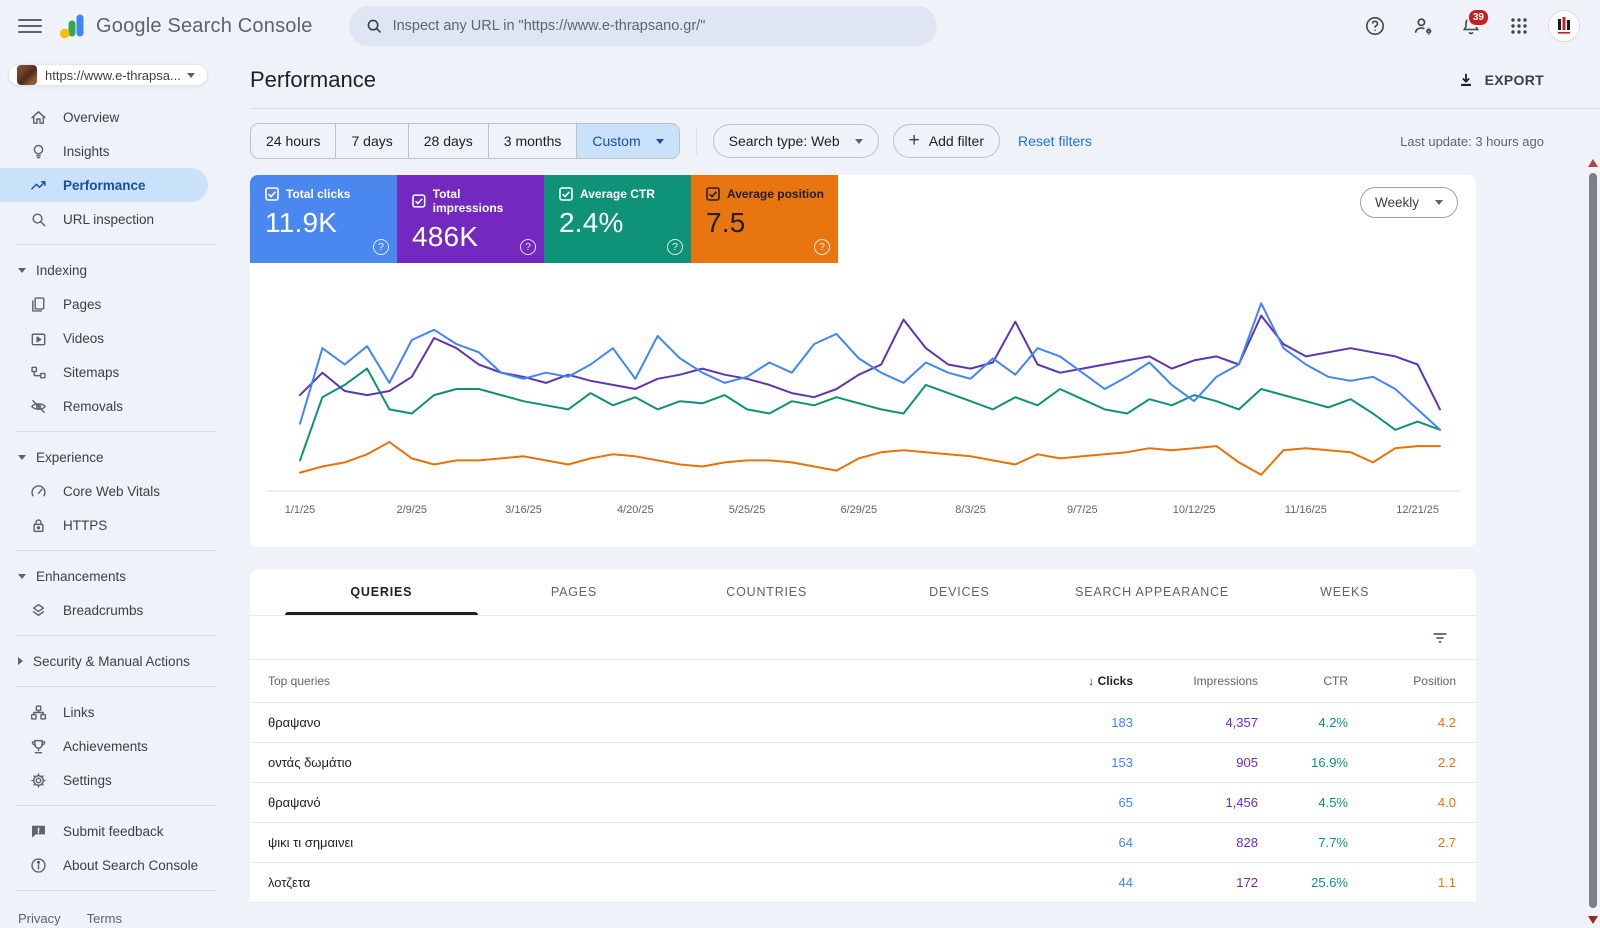 The image size is (1600, 928). Describe the element at coordinates (104, 865) in the screenshot. I see `sidebar-item-about-search-console: About Search Console` at that location.